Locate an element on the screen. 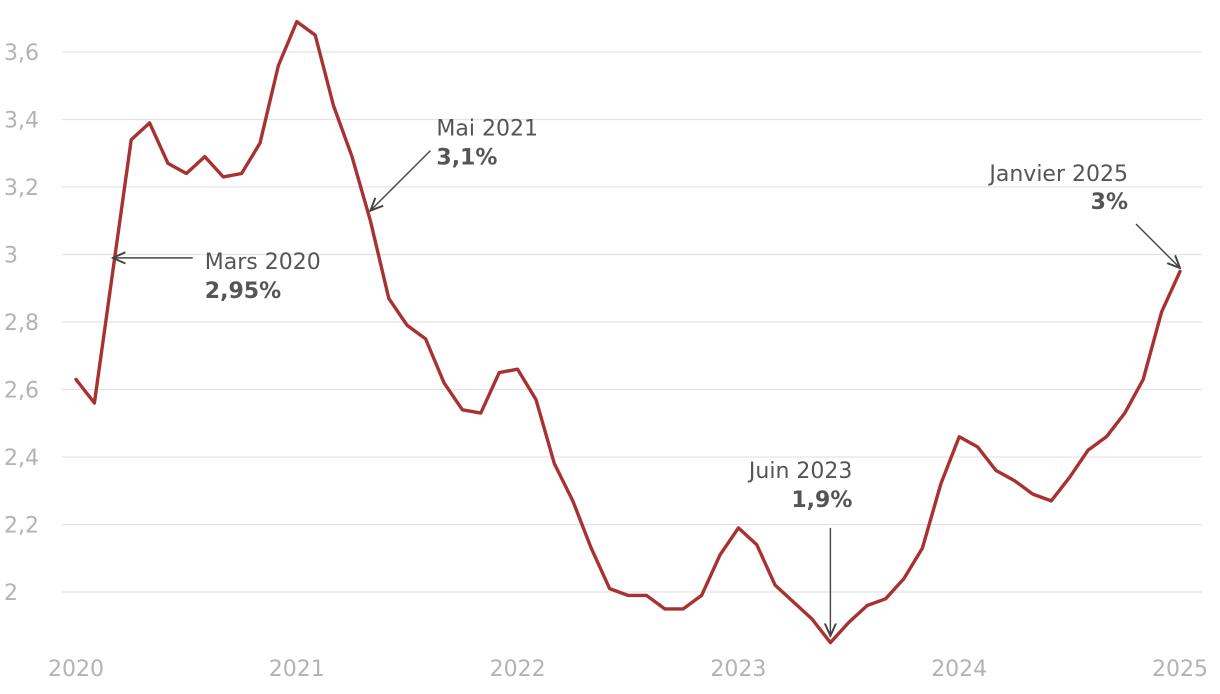 The width and height of the screenshot is (1220, 694). x-tick-label: 2023 is located at coordinates (738, 669).